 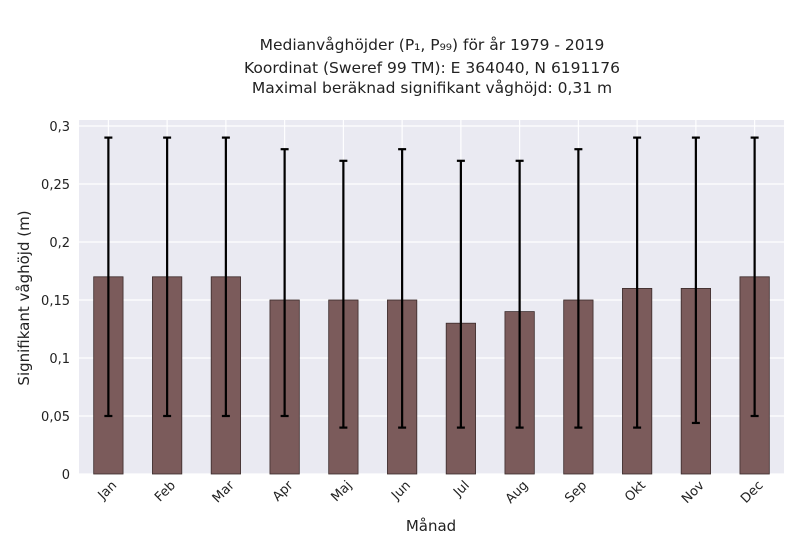 I want to click on x-tick-label: Dec, so click(x=752, y=492).